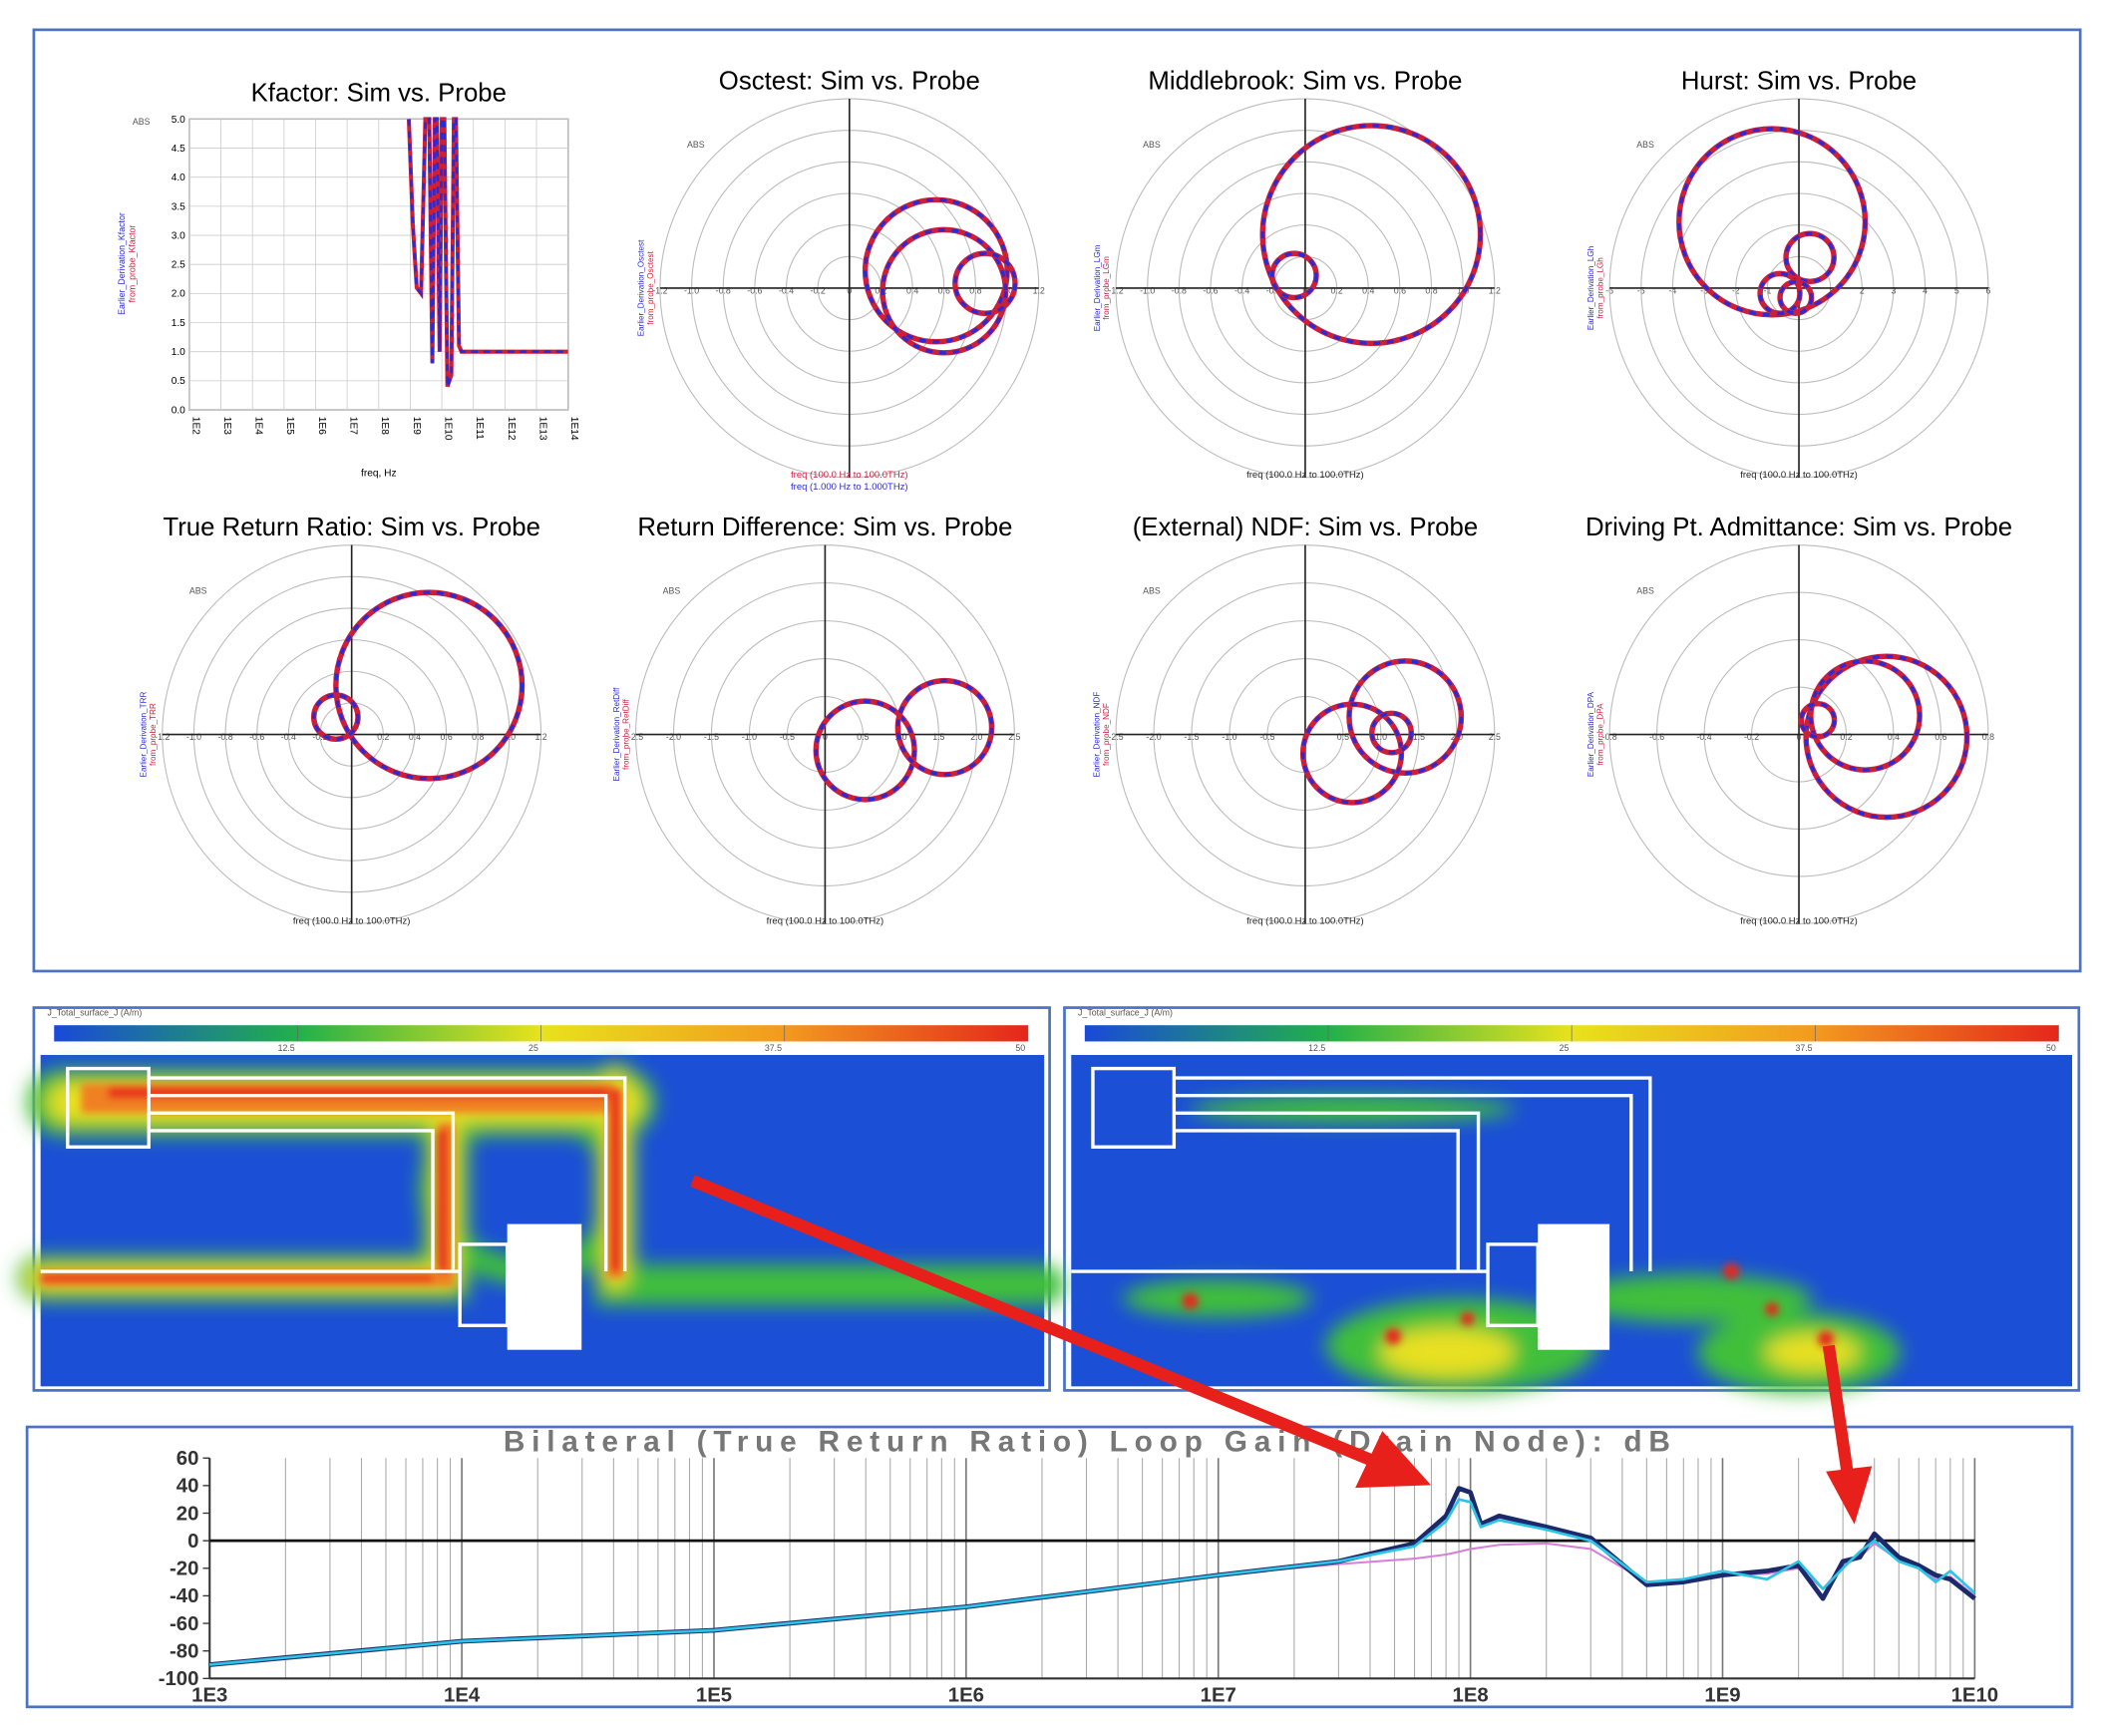 The width and height of the screenshot is (2110, 1736). I want to click on right-heatmap, so click(1572, 1224).